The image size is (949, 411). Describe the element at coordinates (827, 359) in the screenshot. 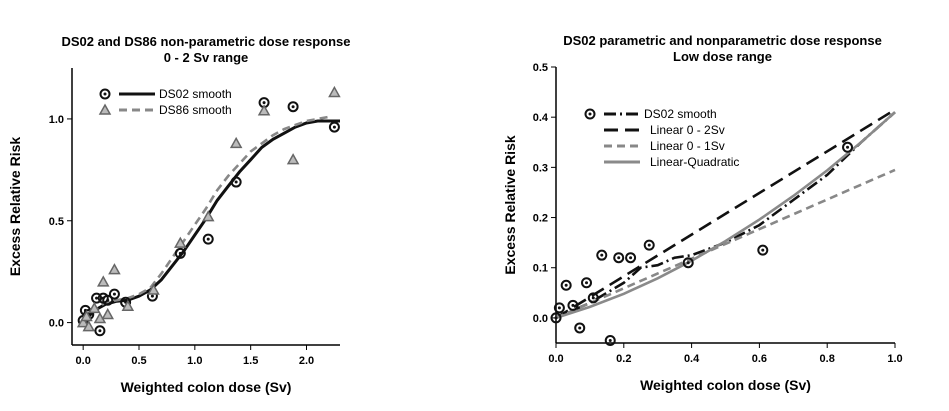

I see `x-tick-label: 0.8` at that location.